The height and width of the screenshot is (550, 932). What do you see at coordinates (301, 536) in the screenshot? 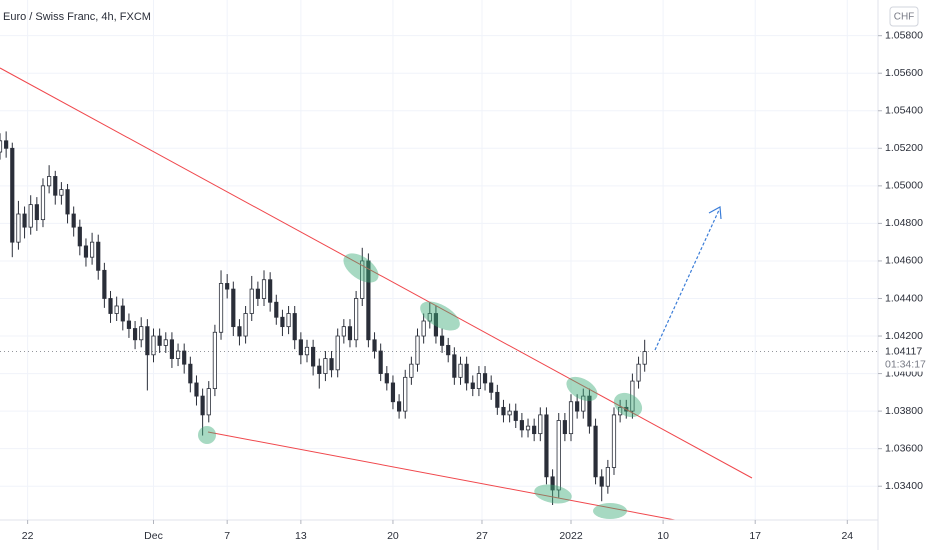
I see `x-tick-label: 13` at bounding box center [301, 536].